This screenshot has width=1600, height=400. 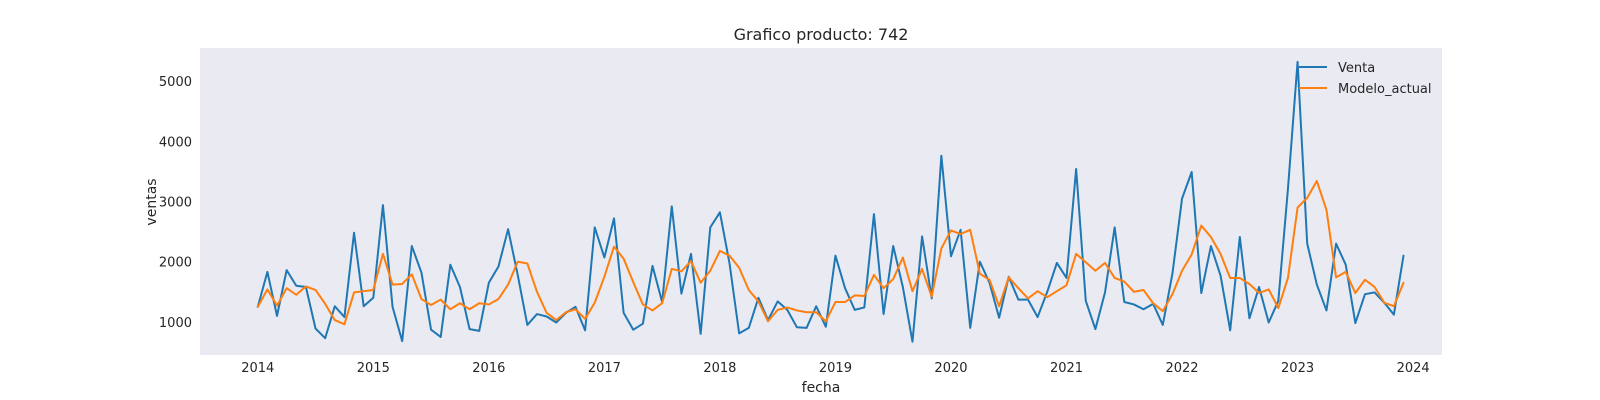 I want to click on legend-label-venta: Venta, so click(x=1356, y=68).